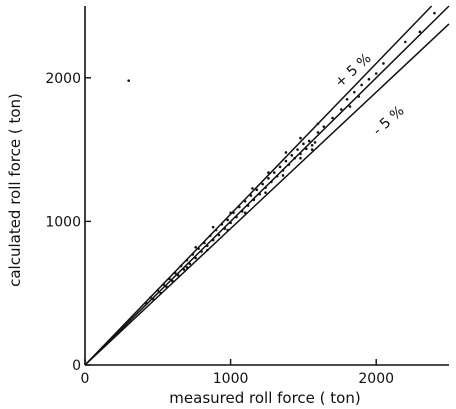 This screenshot has height=409, width=456. What do you see at coordinates (63, 222) in the screenshot?
I see `y-tick-label: 1000` at bounding box center [63, 222].